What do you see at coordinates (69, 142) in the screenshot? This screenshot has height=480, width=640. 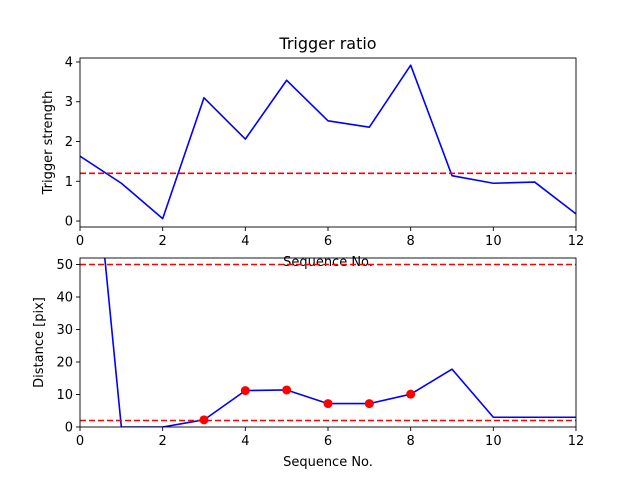 I see `y-tick-label: 2` at bounding box center [69, 142].